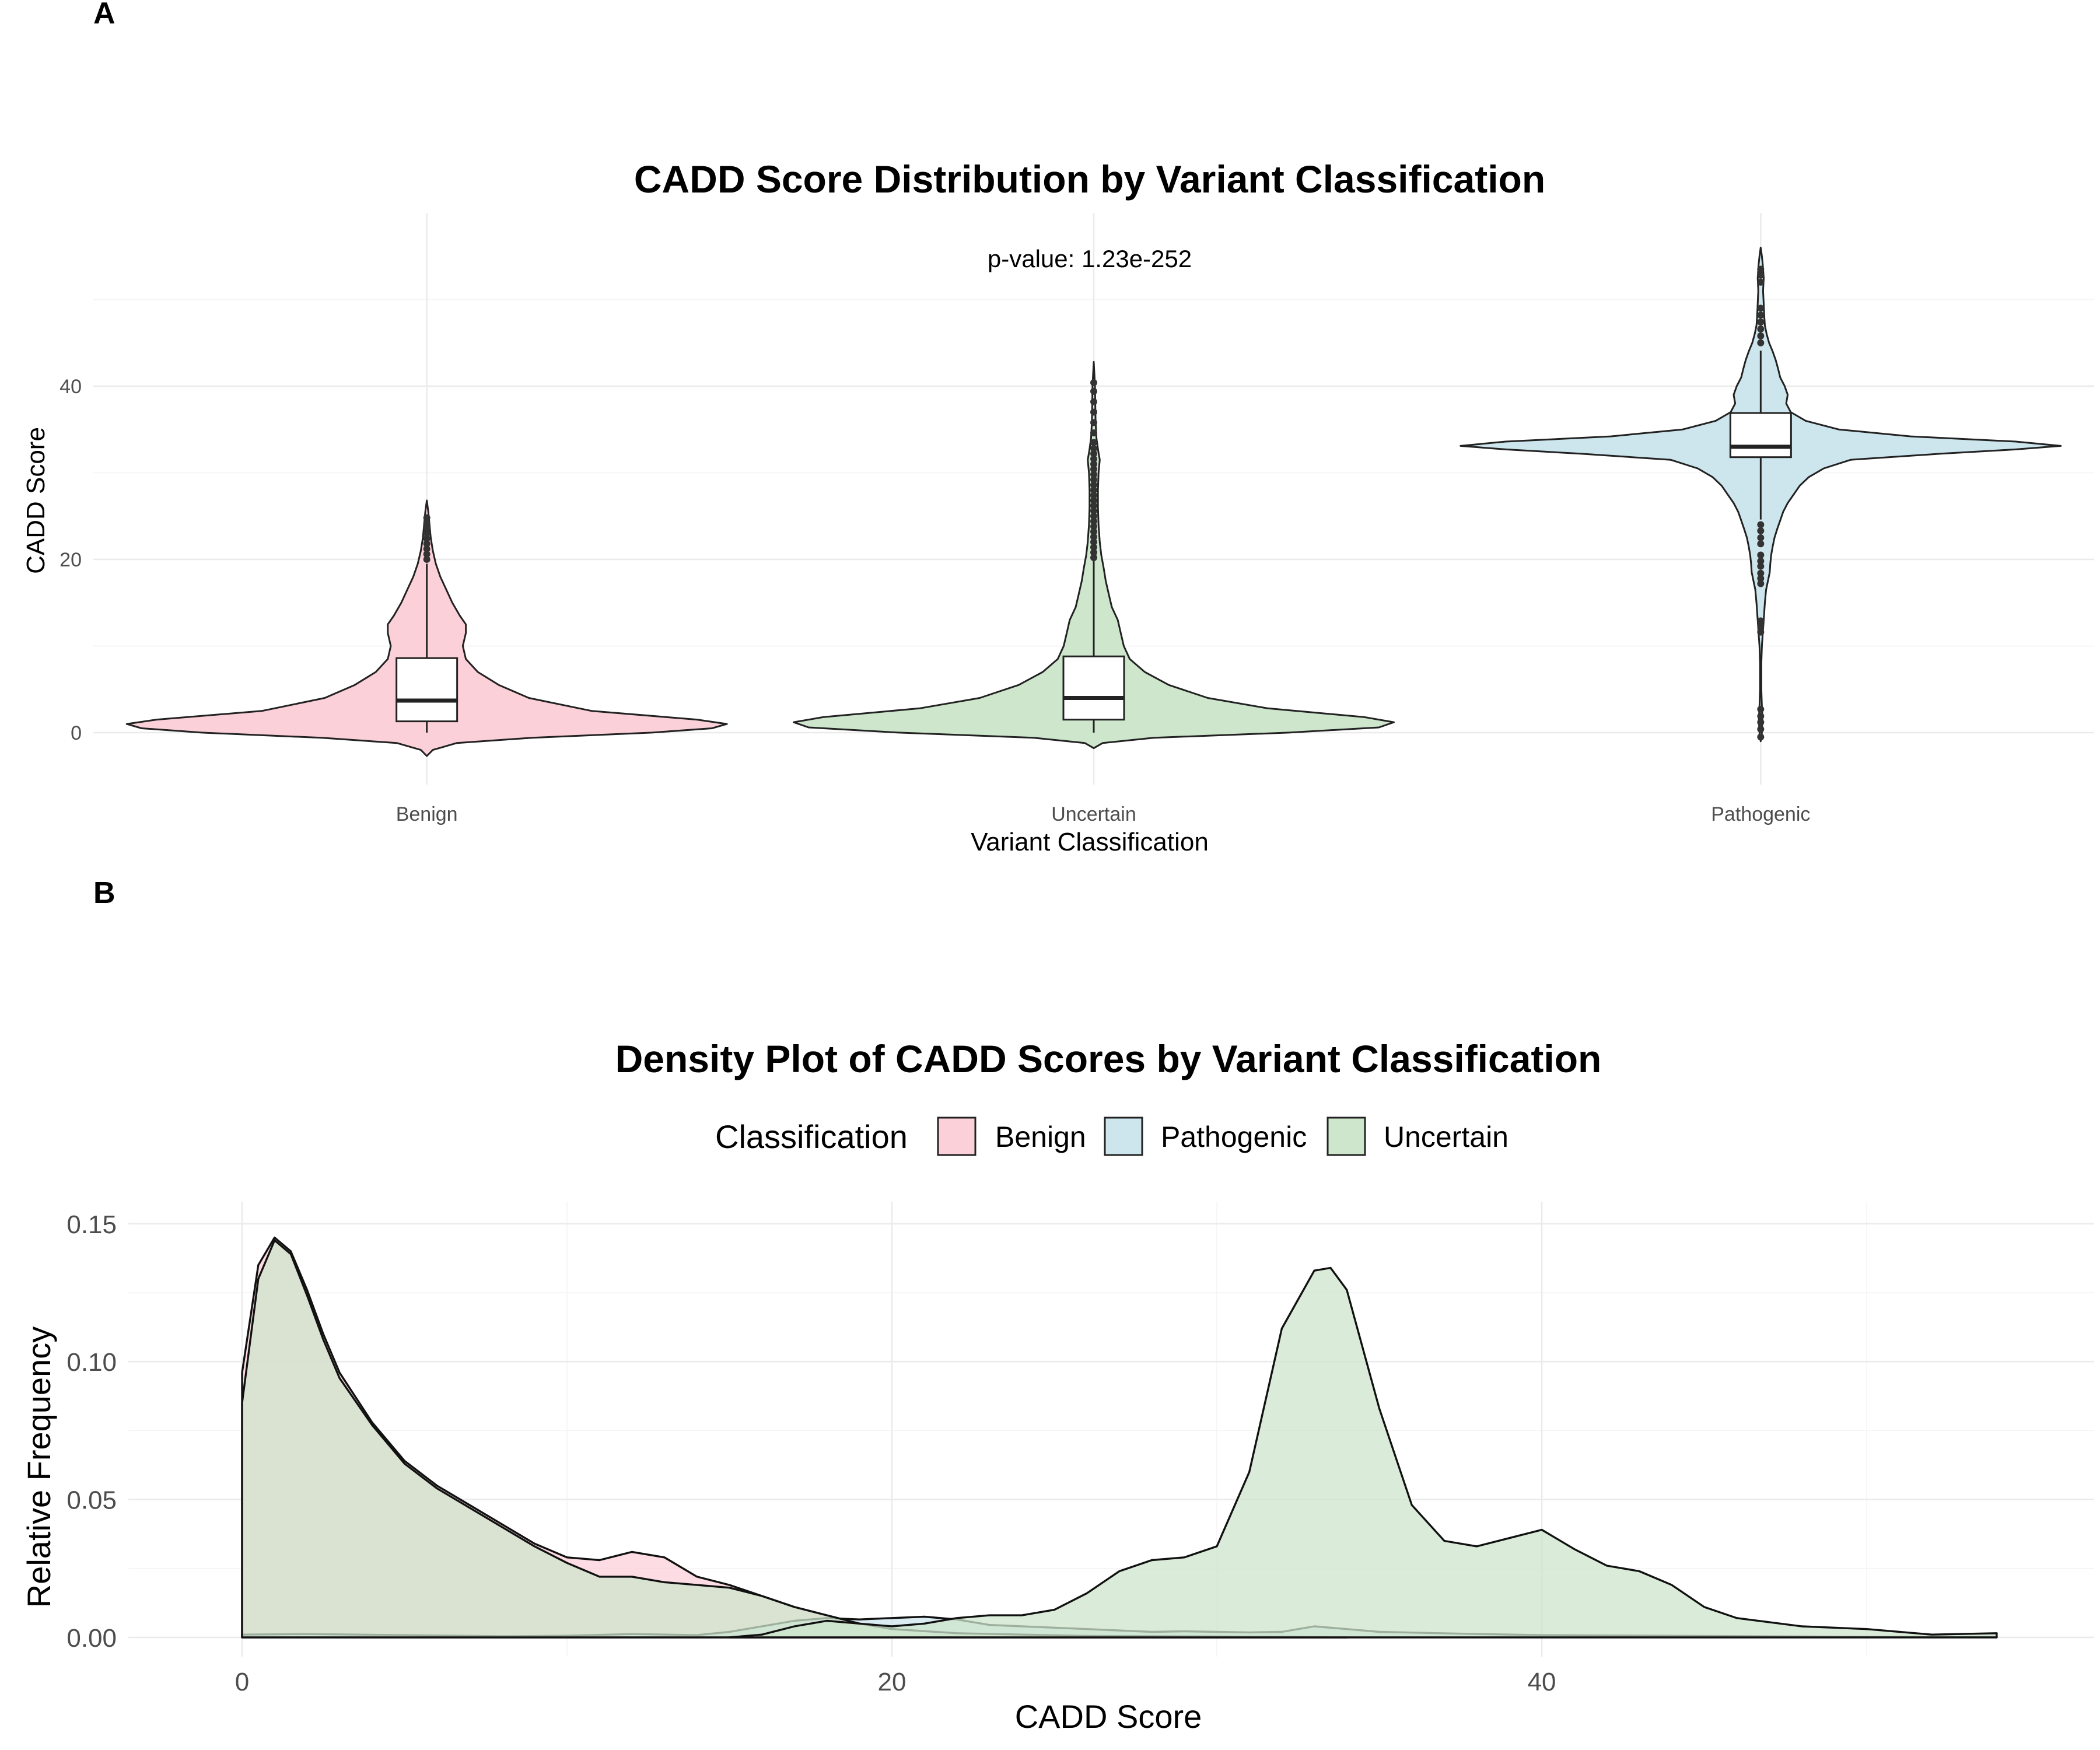 The image size is (2100, 1750). Describe the element at coordinates (1090, 258) in the screenshot. I see `p-value-annotation: p-value: 1.23e-252` at that location.